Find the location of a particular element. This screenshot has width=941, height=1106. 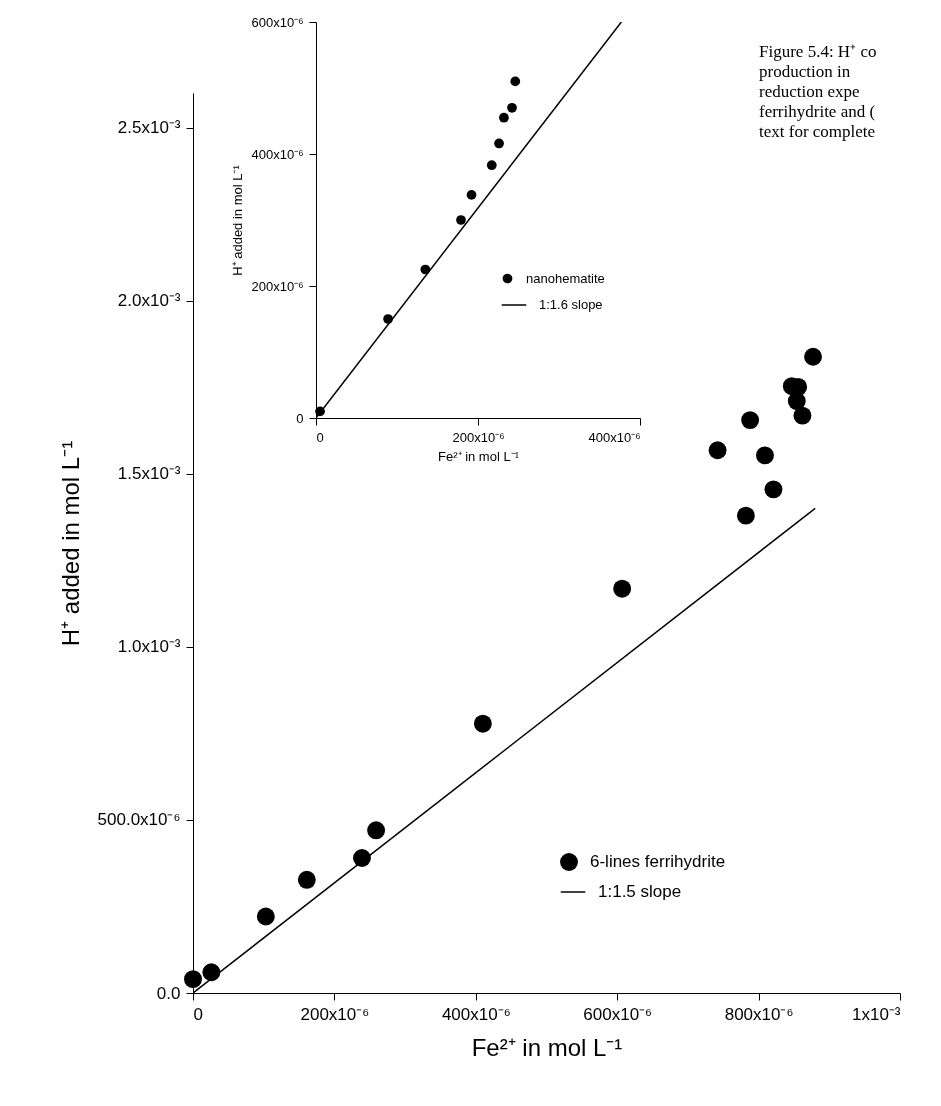

caption: Figure 5.4: H⁺ co is located at coordinates (818, 52).